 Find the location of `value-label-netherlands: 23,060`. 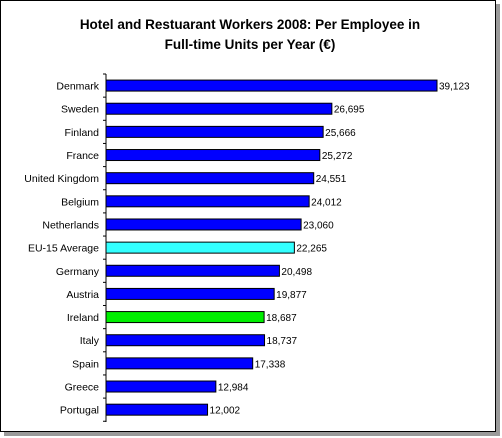

value-label-netherlands: 23,060 is located at coordinates (318, 225).